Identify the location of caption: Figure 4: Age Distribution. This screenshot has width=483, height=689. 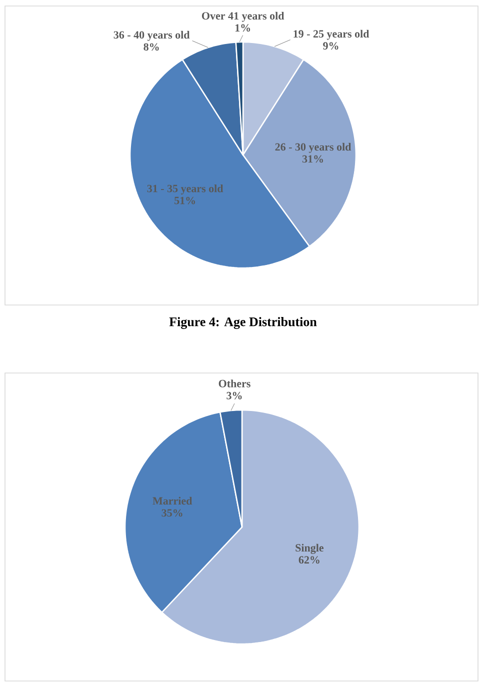
(243, 323).